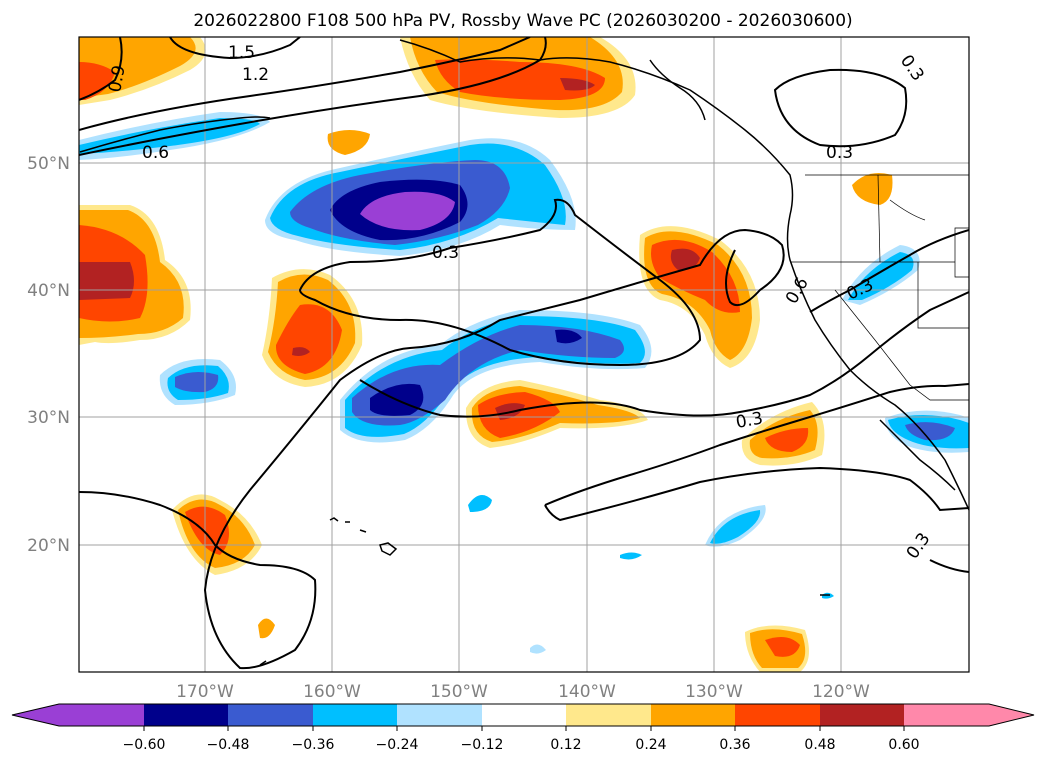  What do you see at coordinates (144, 745) in the screenshot?
I see `colorbar-tick-label: −0.60` at bounding box center [144, 745].